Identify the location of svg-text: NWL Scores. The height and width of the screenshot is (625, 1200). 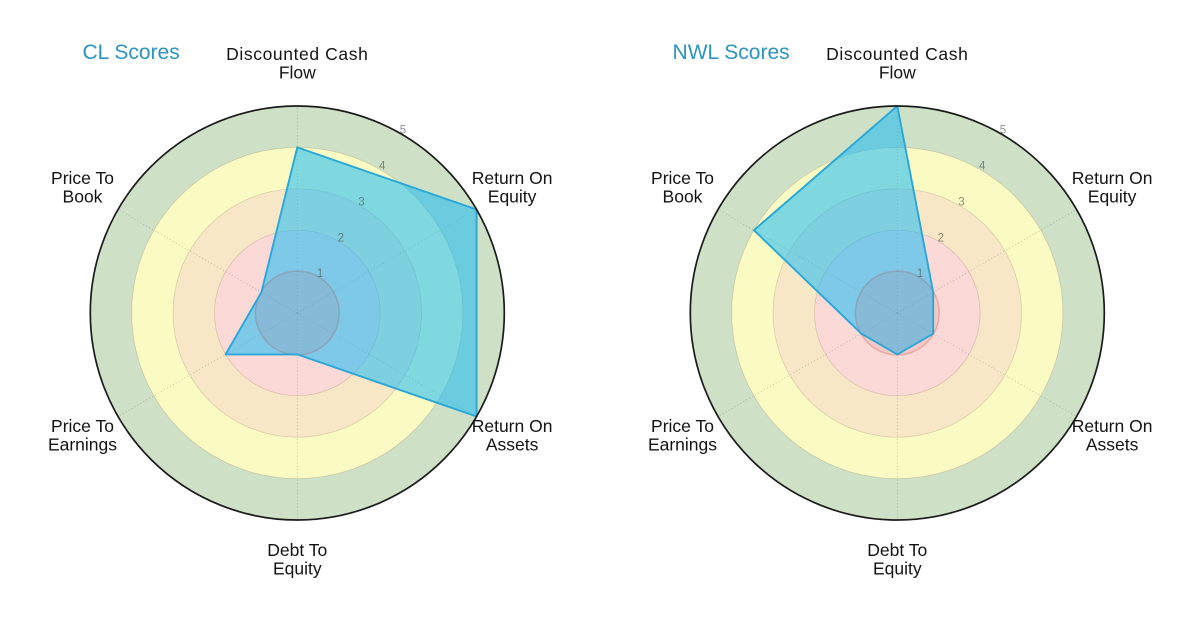
(731, 52).